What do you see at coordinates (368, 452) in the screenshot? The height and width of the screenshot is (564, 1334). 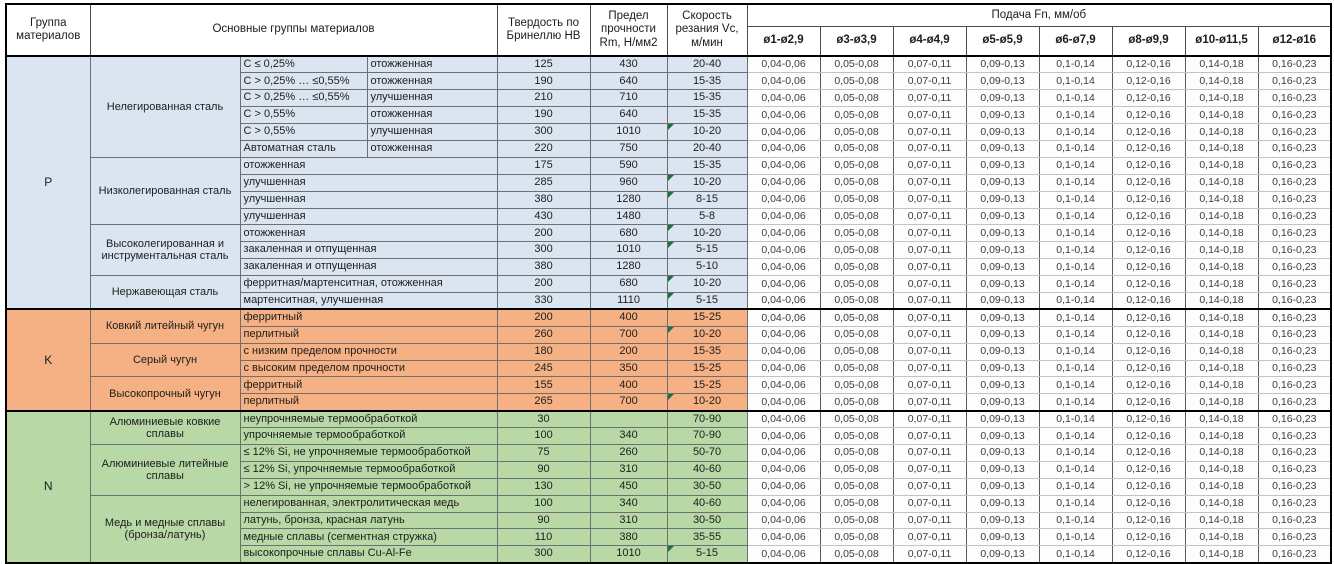 I see `material-cell: ≤ 12% Si, не упрочняемые термообработкой` at bounding box center [368, 452].